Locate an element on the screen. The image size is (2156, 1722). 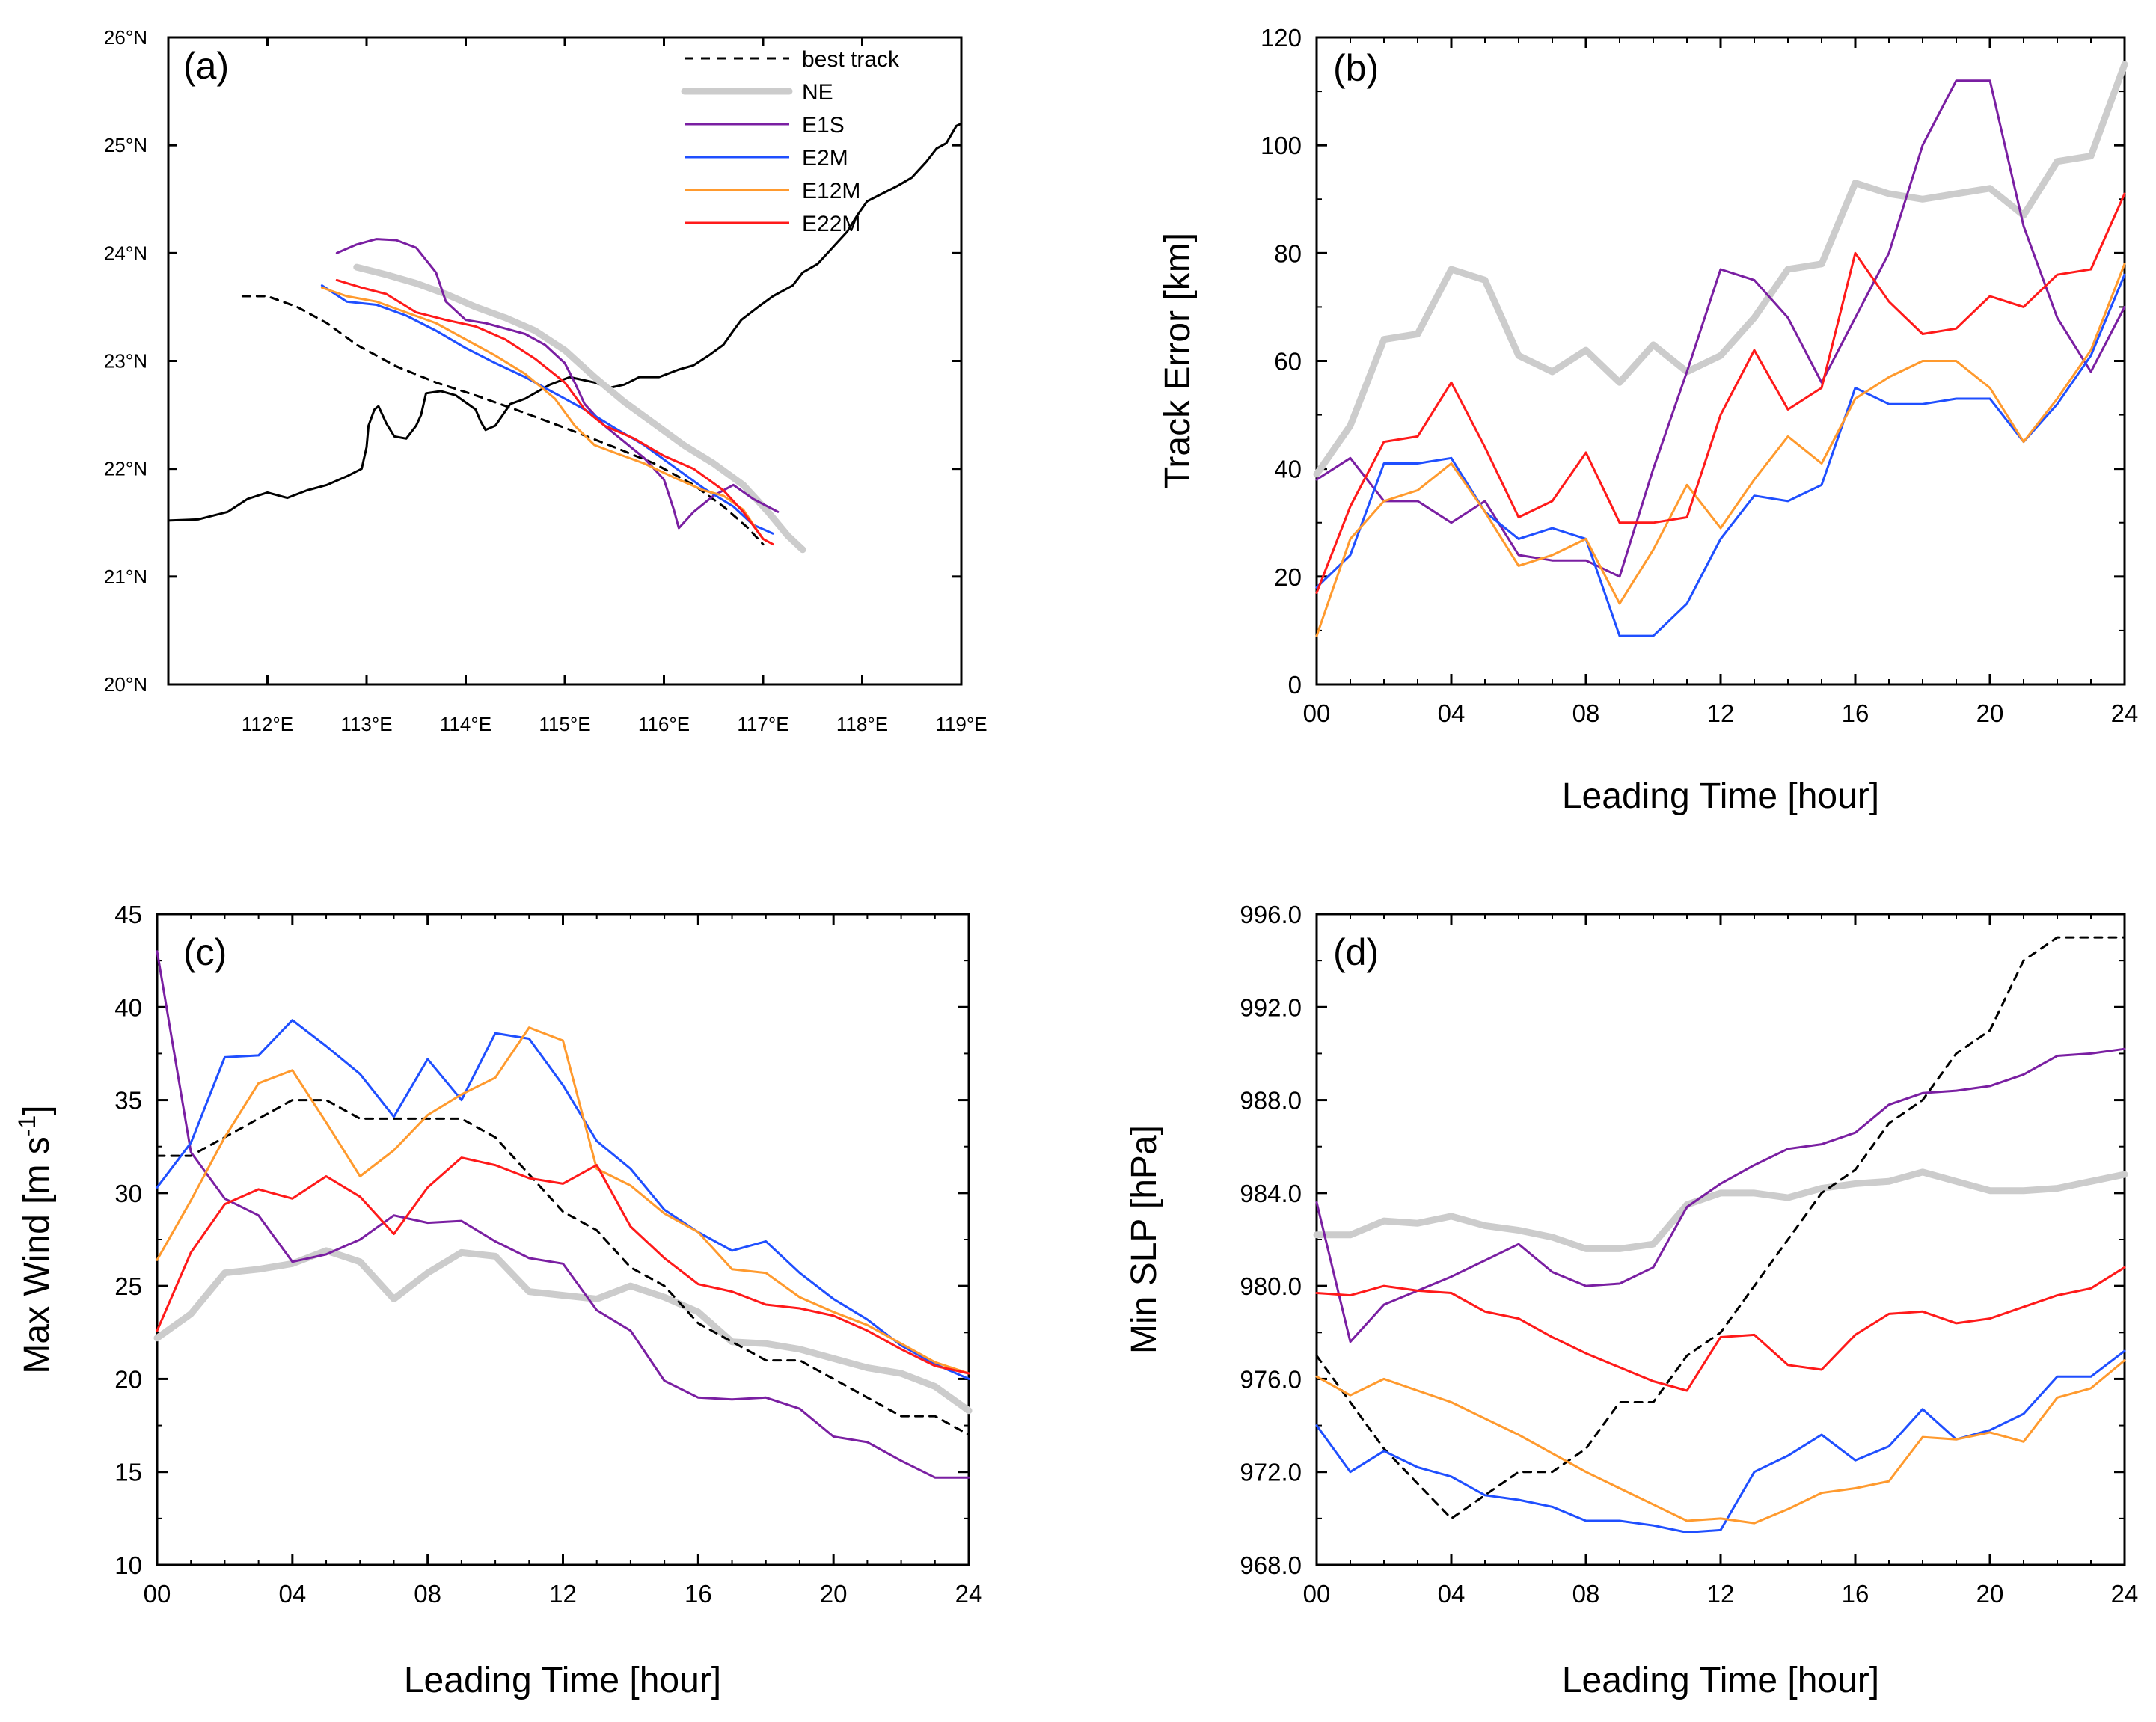
panel-d-ytick-label: 972.0 is located at coordinates (1271, 1472).